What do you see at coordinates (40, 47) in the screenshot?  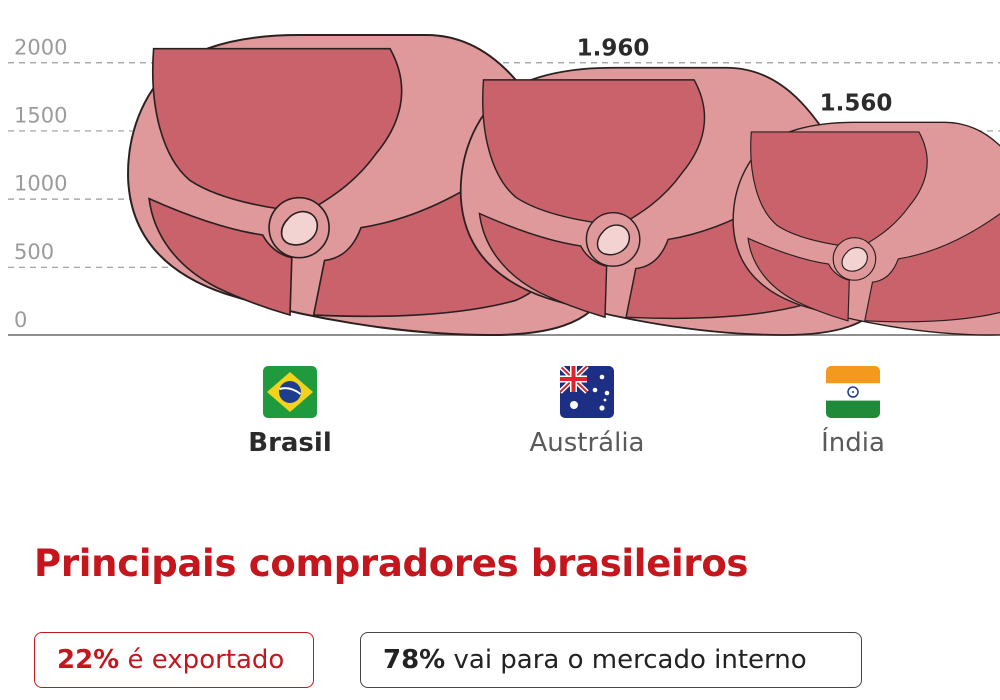 I see `y-tick-label: 2000` at bounding box center [40, 47].